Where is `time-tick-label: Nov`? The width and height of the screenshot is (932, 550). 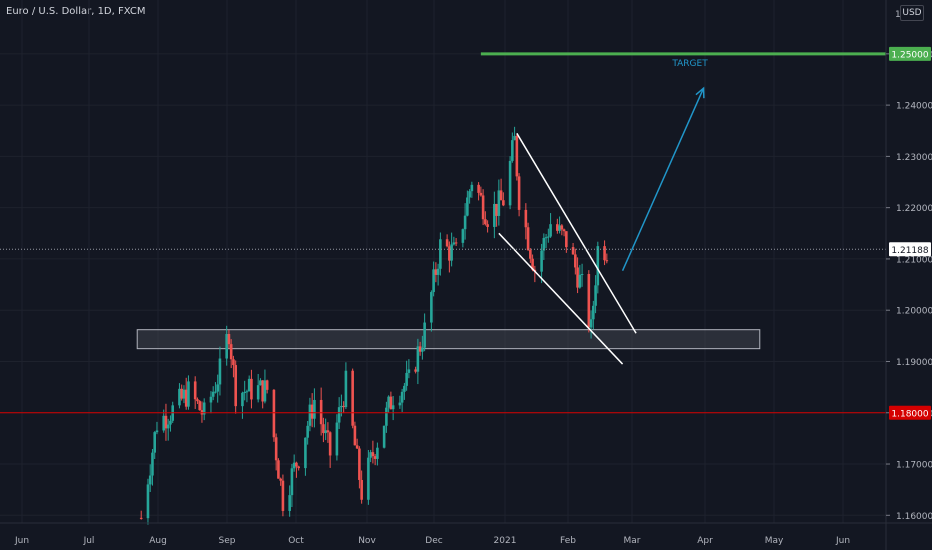
time-tick-label: Nov is located at coordinates (367, 541).